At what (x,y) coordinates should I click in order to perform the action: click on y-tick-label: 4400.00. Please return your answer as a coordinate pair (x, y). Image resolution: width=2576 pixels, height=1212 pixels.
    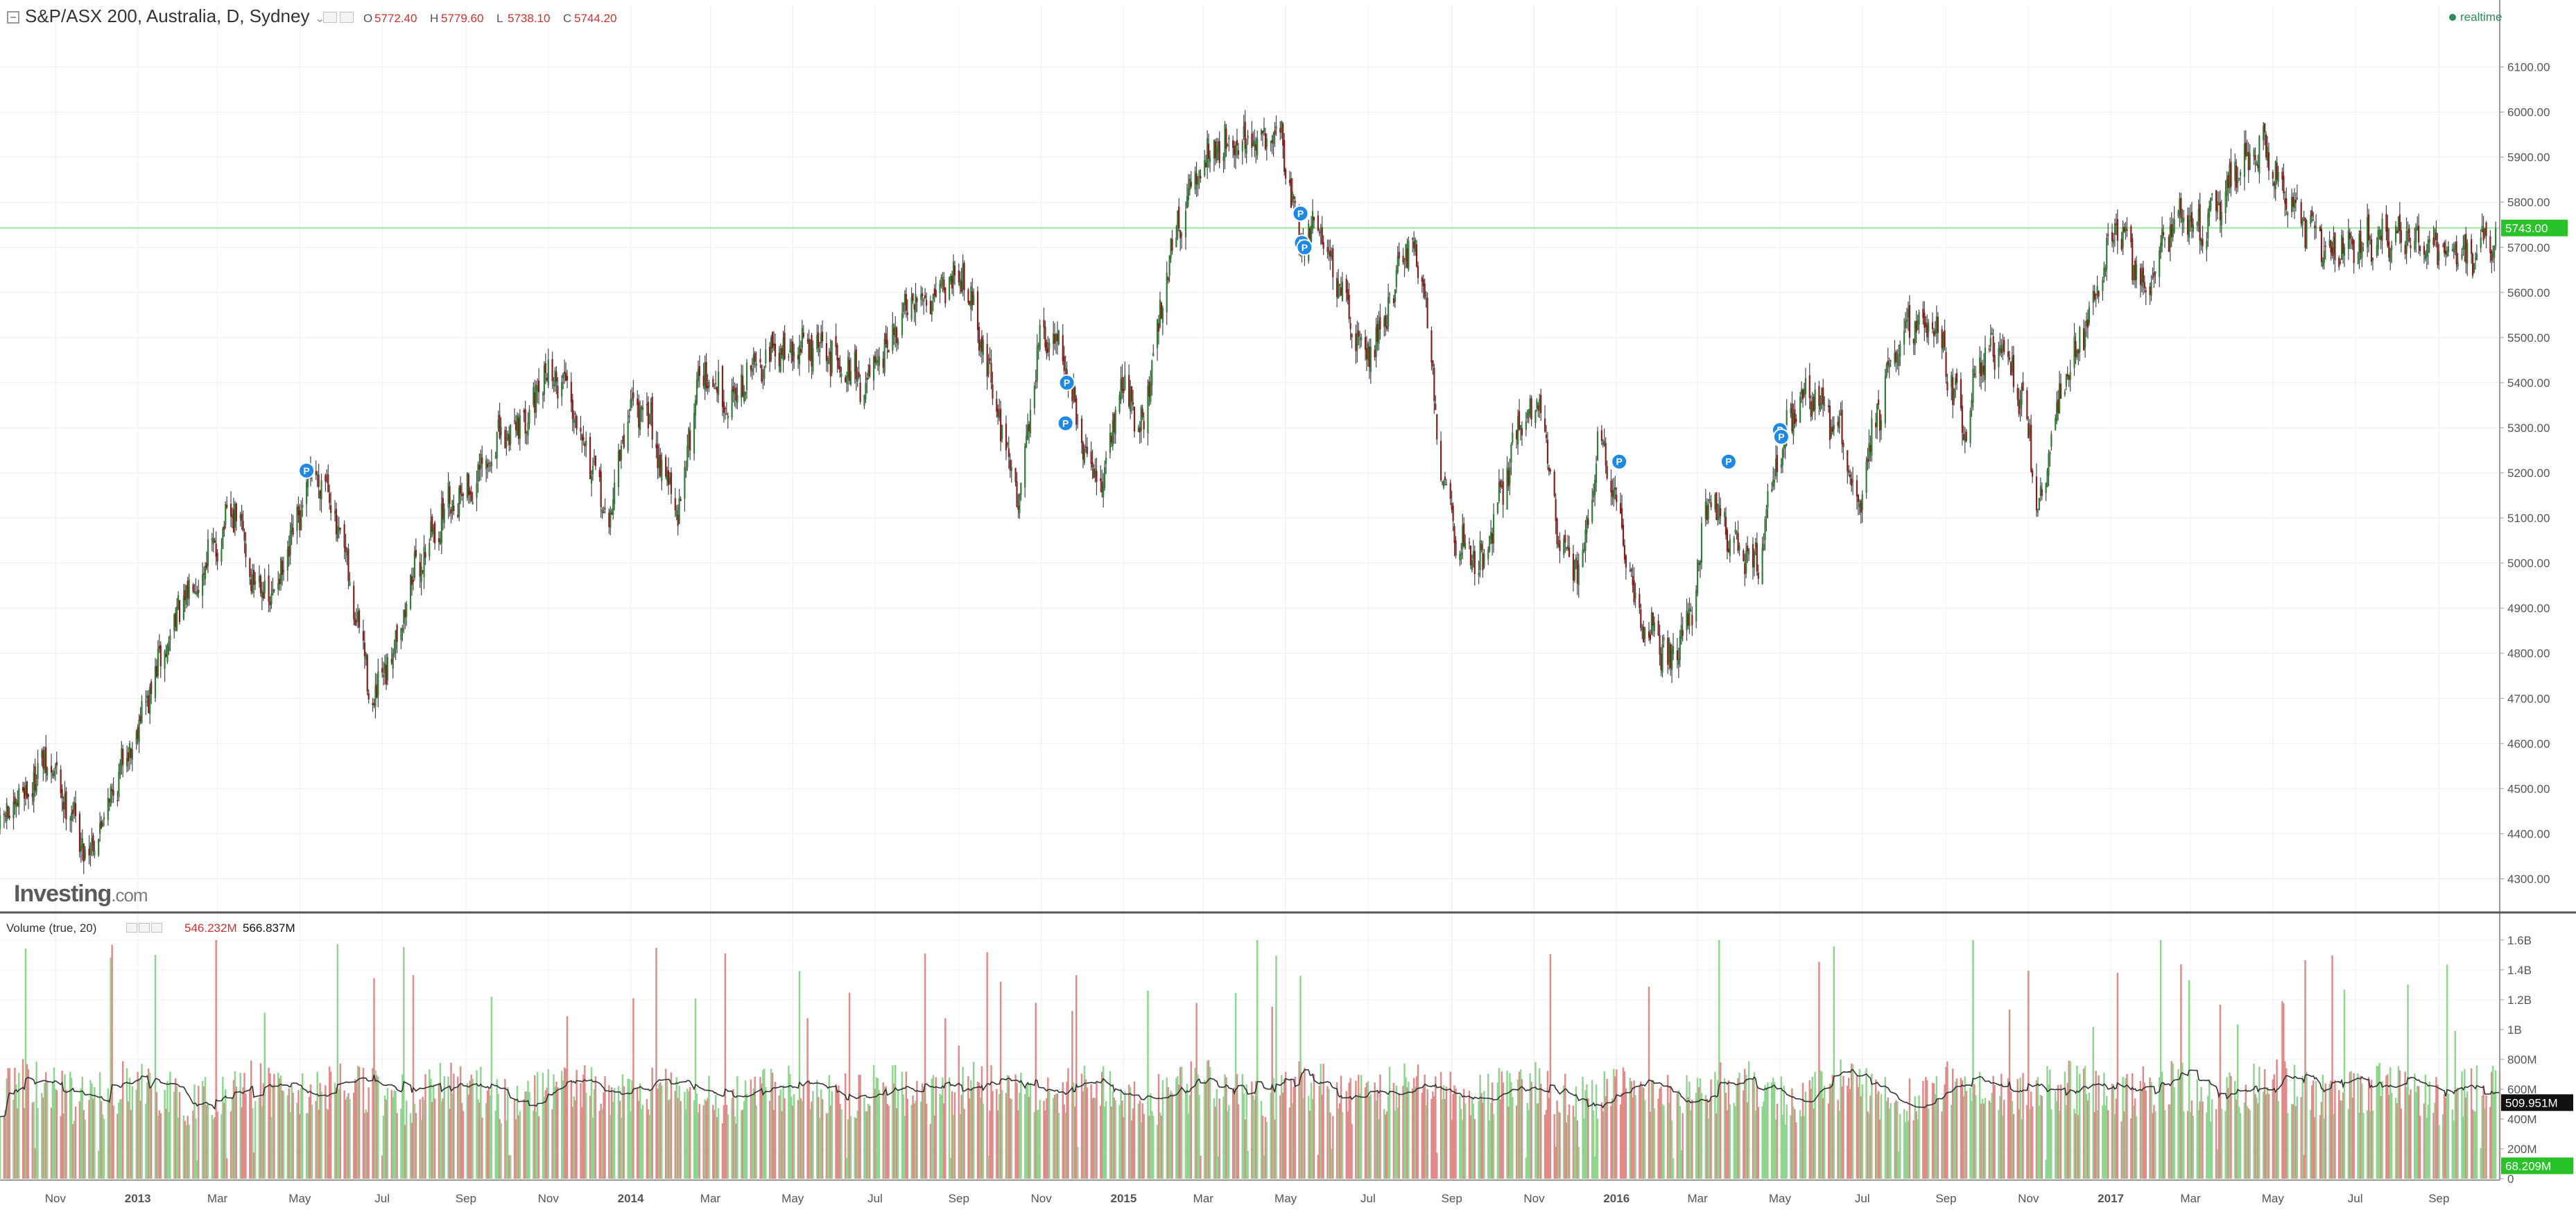
    Looking at the image, I should click on (2528, 833).